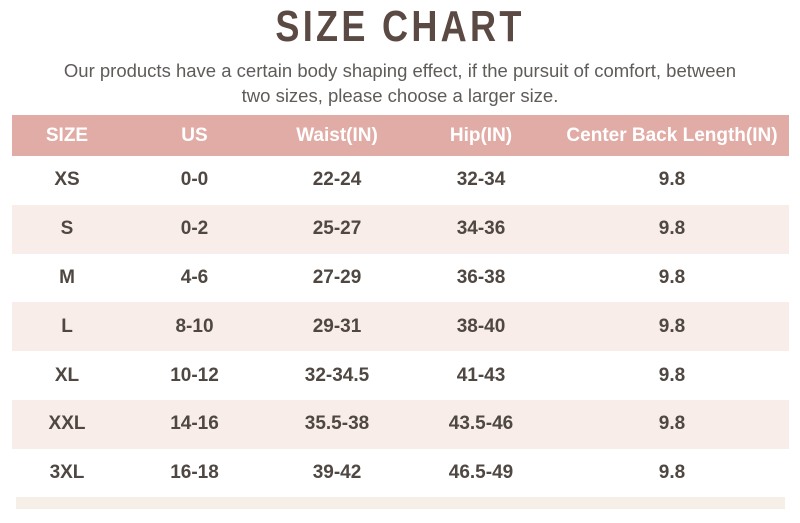 This screenshot has height=523, width=800. What do you see at coordinates (481, 375) in the screenshot?
I see `cell-hip: 41-43` at bounding box center [481, 375].